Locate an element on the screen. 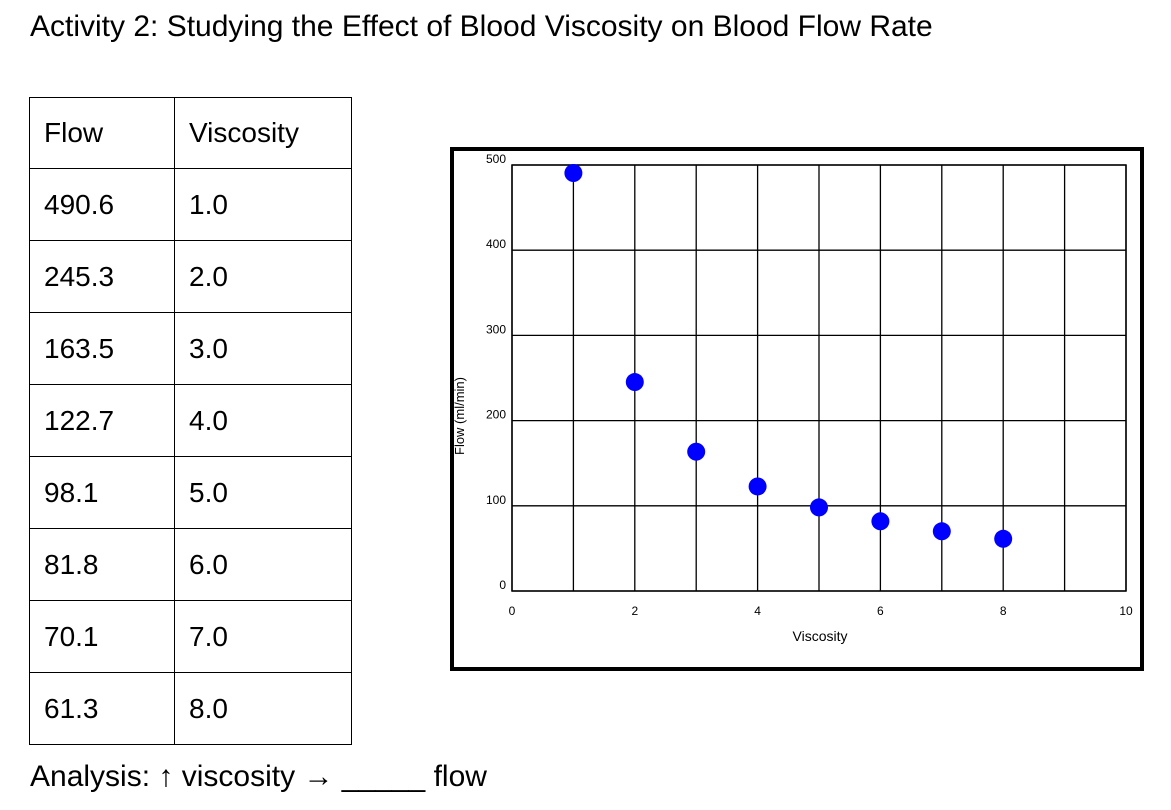 The image size is (1171, 810). y-tick-label: 500 is located at coordinates (496, 159).